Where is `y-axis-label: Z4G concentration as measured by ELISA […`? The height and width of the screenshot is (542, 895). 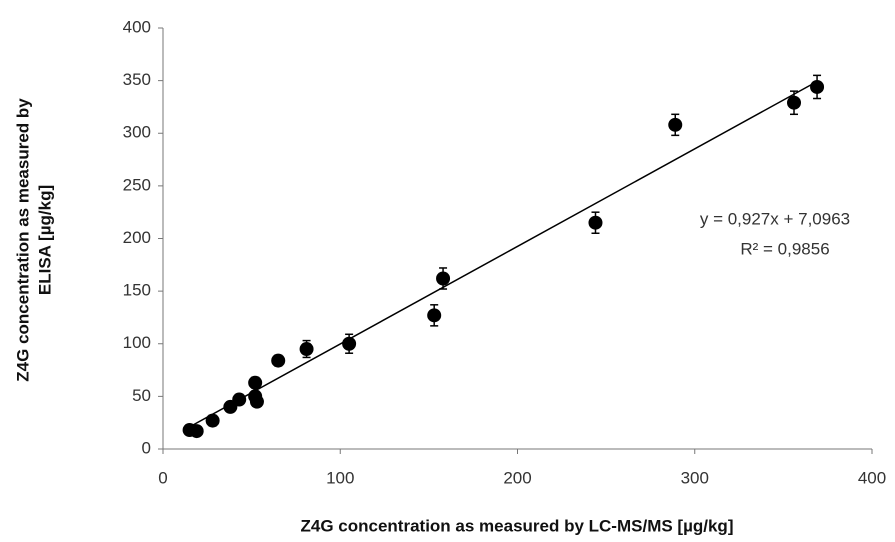
y-axis-label: Z4G concentration as measured by ELISA [… is located at coordinates (33, 240).